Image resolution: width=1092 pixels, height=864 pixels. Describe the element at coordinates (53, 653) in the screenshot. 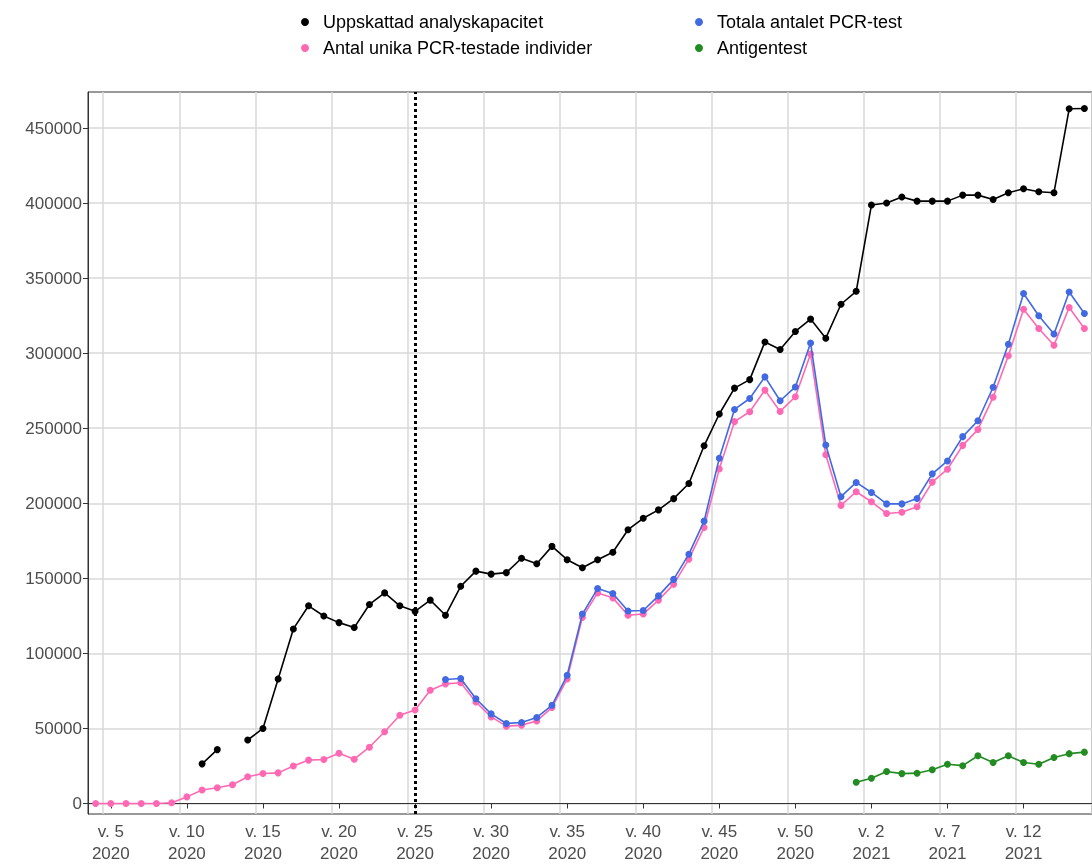

I see `y-tick-label: 100000` at that location.